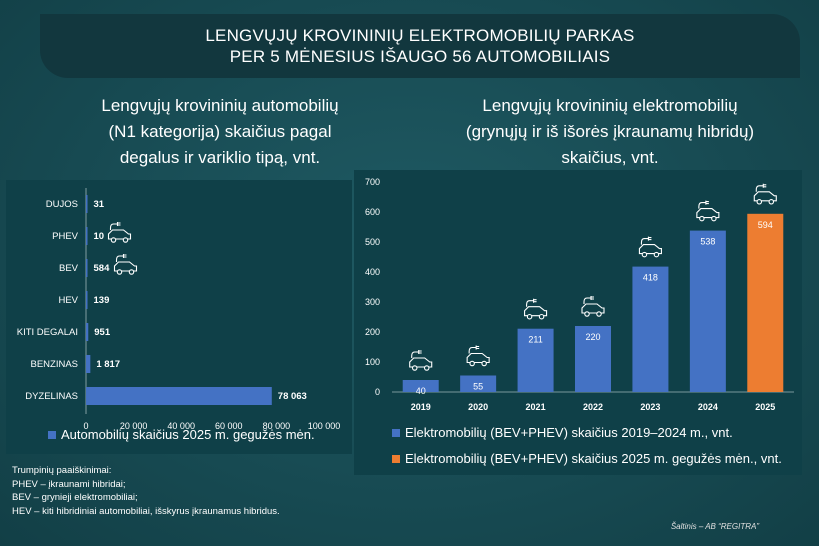  What do you see at coordinates (707, 242) in the screenshot?
I see `bar-value-label: 538` at bounding box center [707, 242].